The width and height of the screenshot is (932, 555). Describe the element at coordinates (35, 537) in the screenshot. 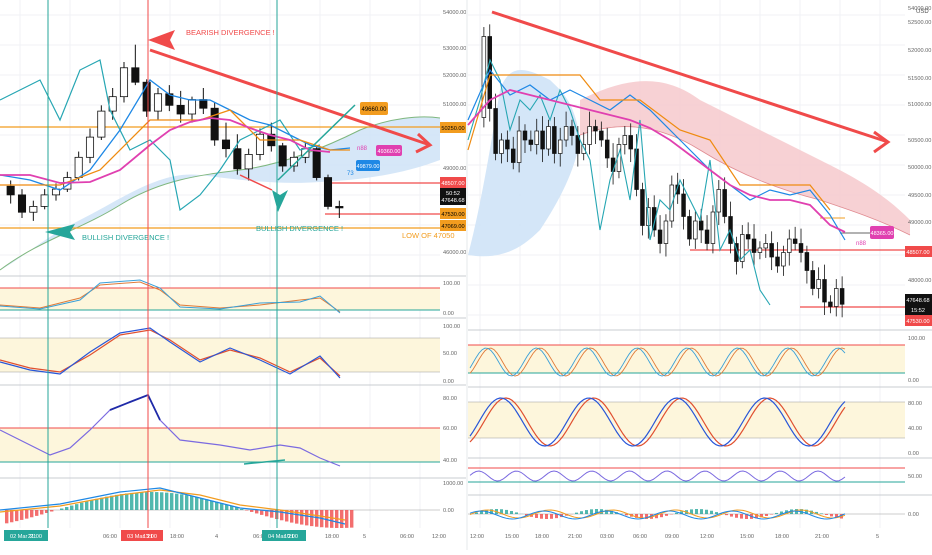

I see `left-time-label: 21:00` at that location.